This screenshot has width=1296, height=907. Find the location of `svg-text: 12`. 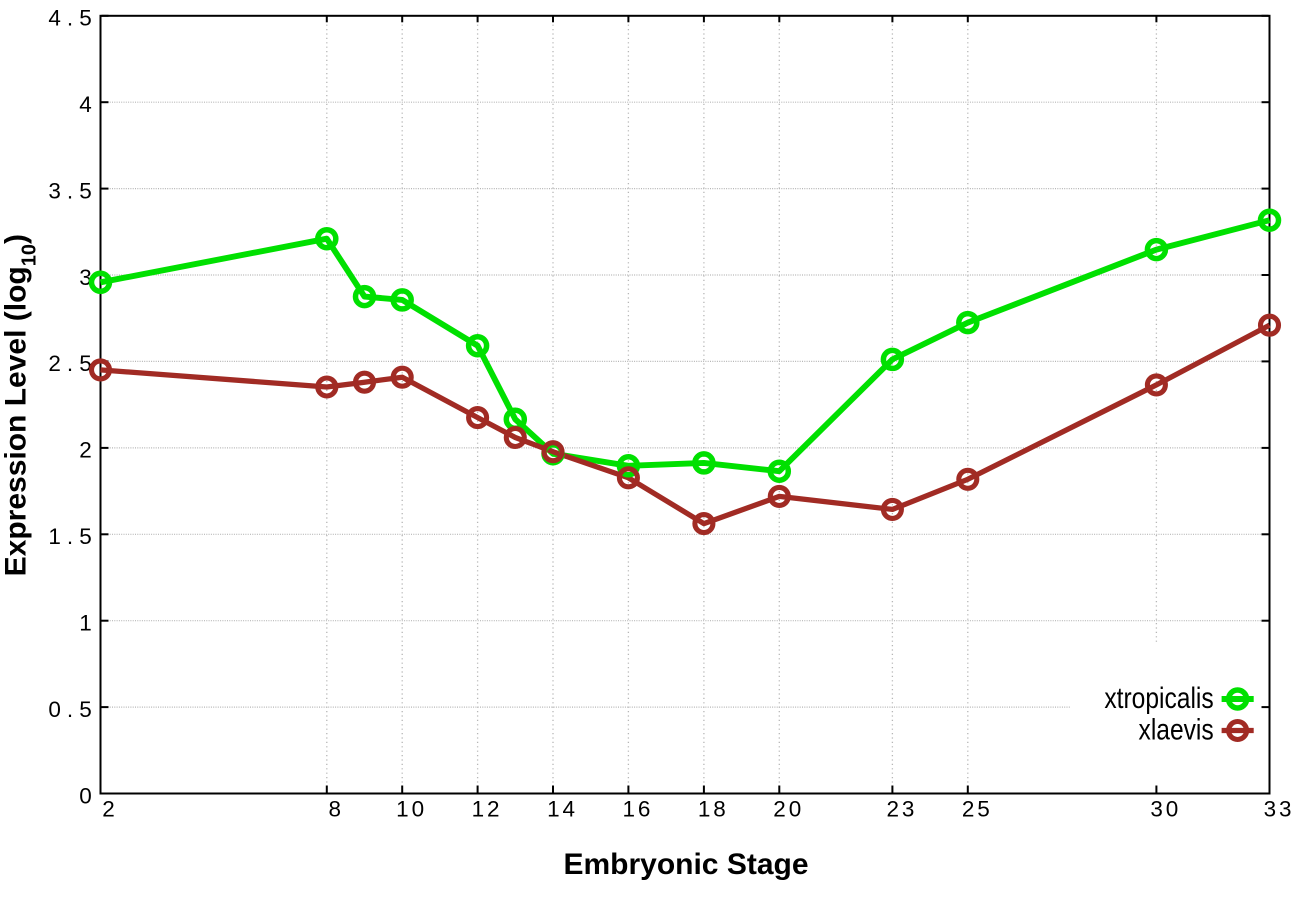

svg-text: 12 is located at coordinates (487, 809).